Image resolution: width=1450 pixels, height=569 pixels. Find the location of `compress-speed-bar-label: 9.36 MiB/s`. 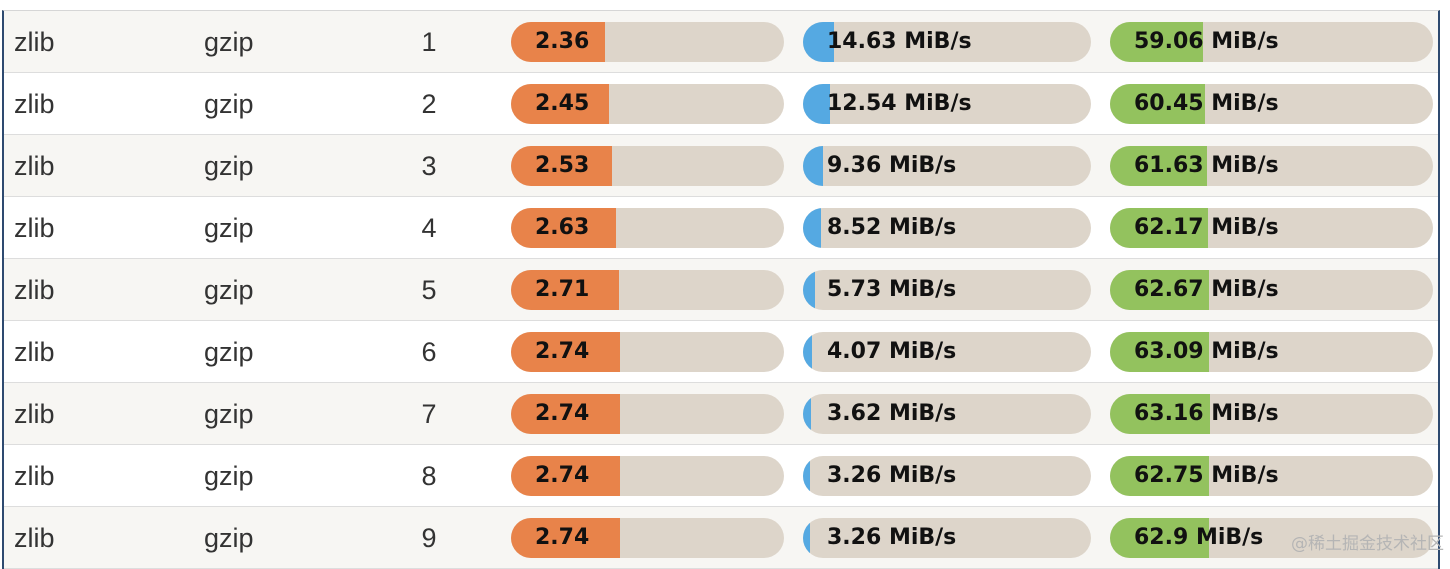

compress-speed-bar-label: 9.36 MiB/s is located at coordinates (892, 165).